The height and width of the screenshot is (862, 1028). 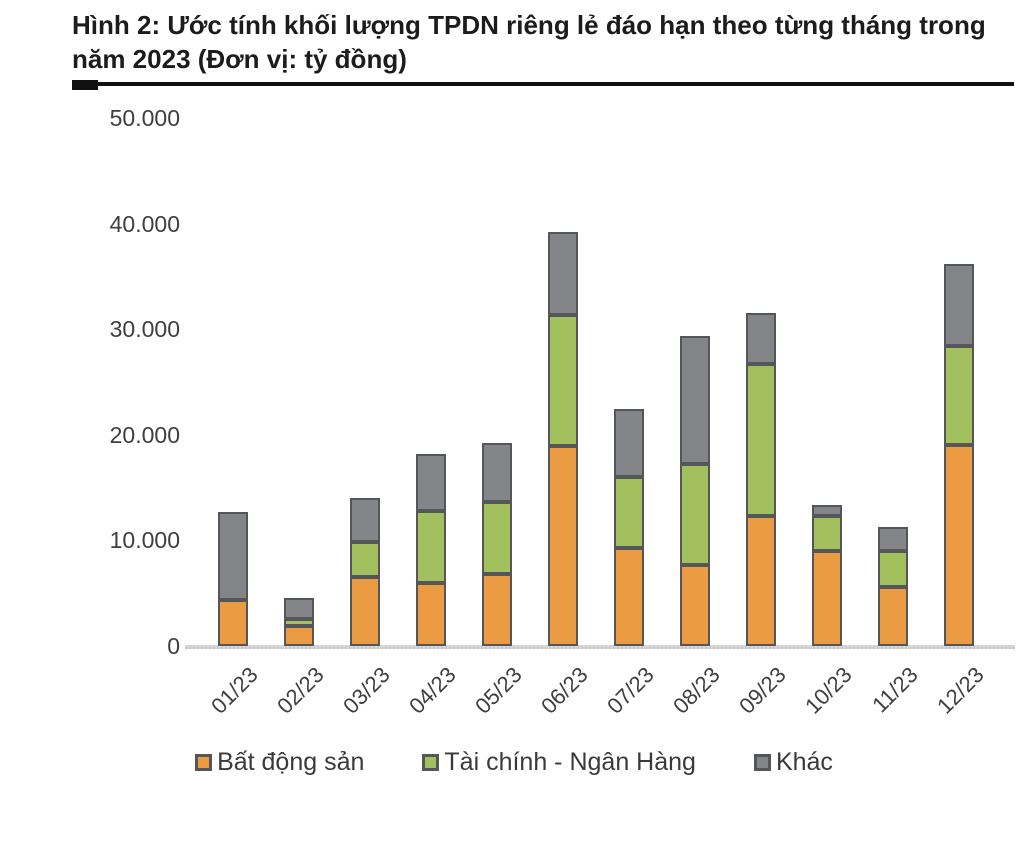 What do you see at coordinates (173, 646) in the screenshot?
I see `y-tick-label: 0` at bounding box center [173, 646].